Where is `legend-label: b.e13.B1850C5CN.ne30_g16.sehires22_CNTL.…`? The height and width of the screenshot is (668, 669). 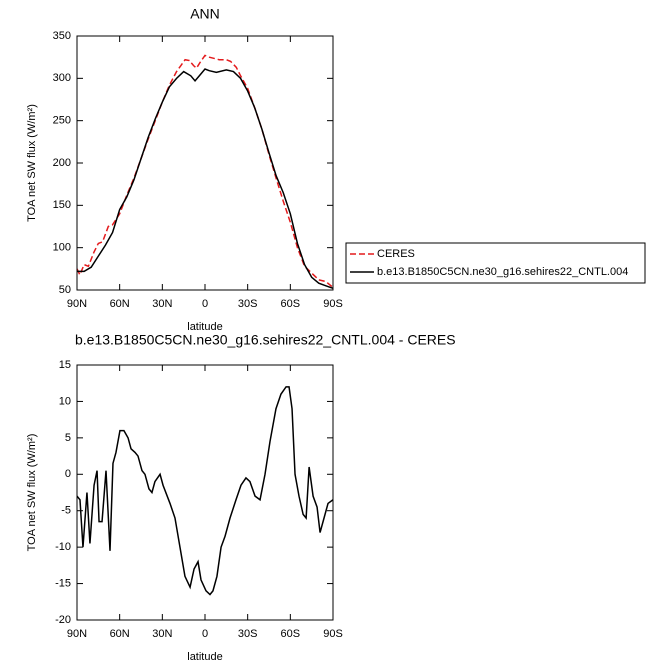 legend-label: b.e13.B1850C5CN.ne30_g16.sehires22_CNTL.… is located at coordinates (502, 272).